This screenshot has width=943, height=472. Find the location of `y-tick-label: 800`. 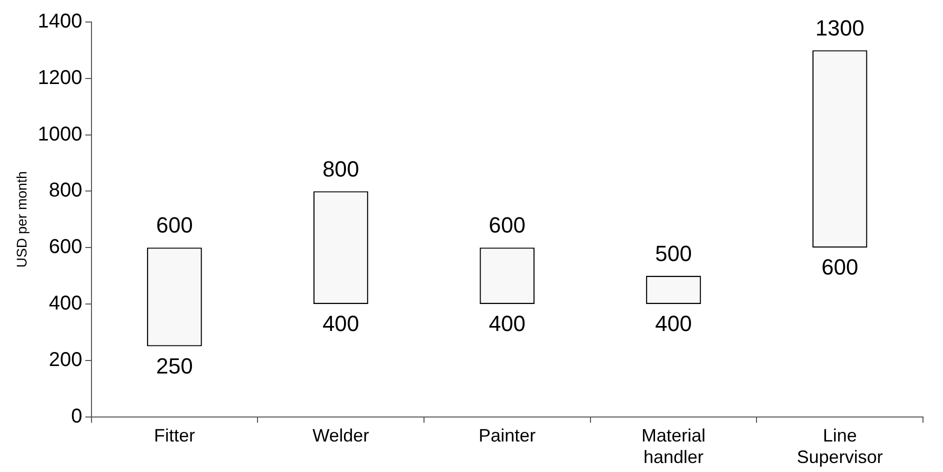

y-tick-label: 800 is located at coordinates (65, 191).